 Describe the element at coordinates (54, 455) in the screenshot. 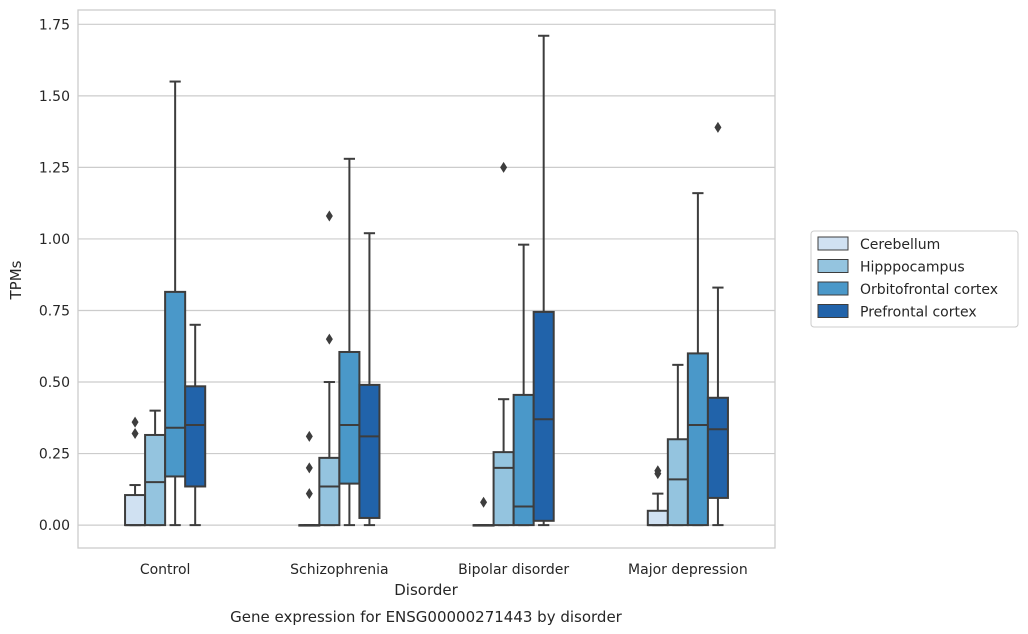

I see `y-tick-label: 0.25` at that location.